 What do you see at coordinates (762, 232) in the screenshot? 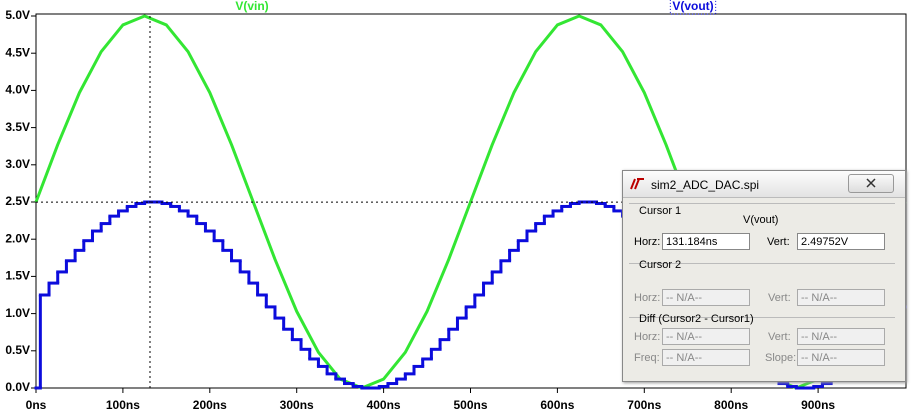
I see `cursor1-group` at bounding box center [762, 232].